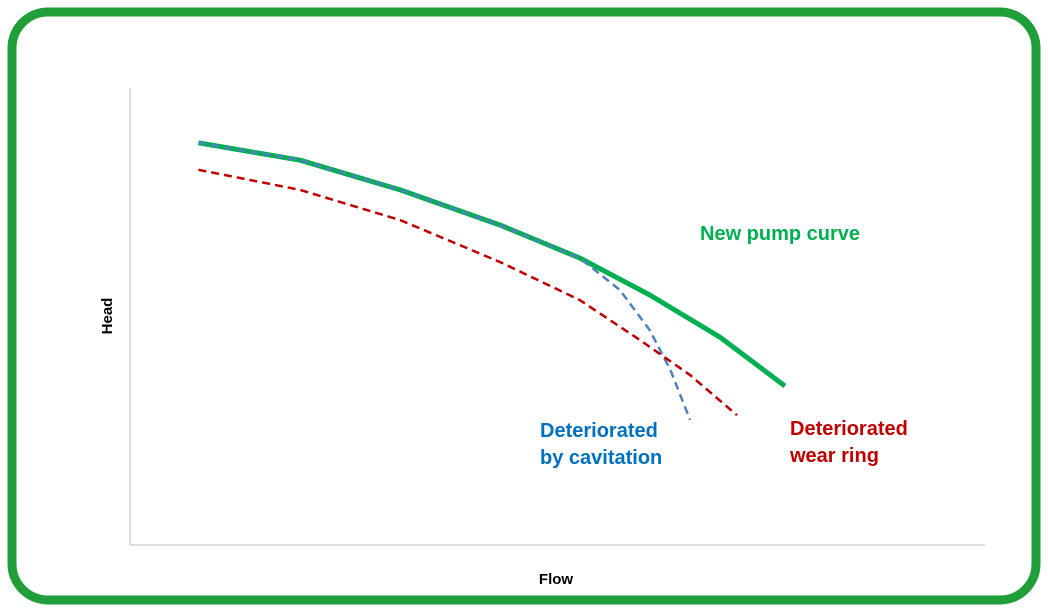 This screenshot has width=1048, height=612. What do you see at coordinates (601, 458) in the screenshot?
I see `annotation: by cavitation` at bounding box center [601, 458].